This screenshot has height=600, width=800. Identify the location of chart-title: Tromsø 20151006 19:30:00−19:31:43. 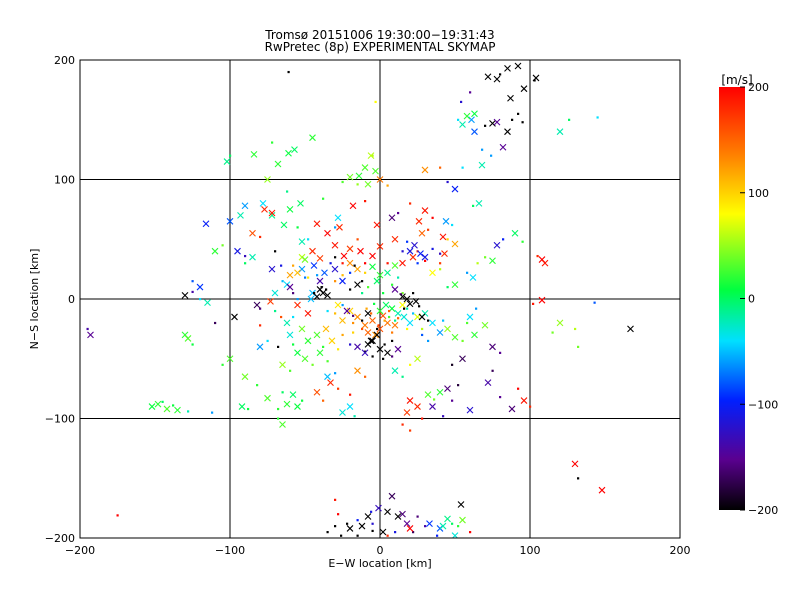
(379, 35).